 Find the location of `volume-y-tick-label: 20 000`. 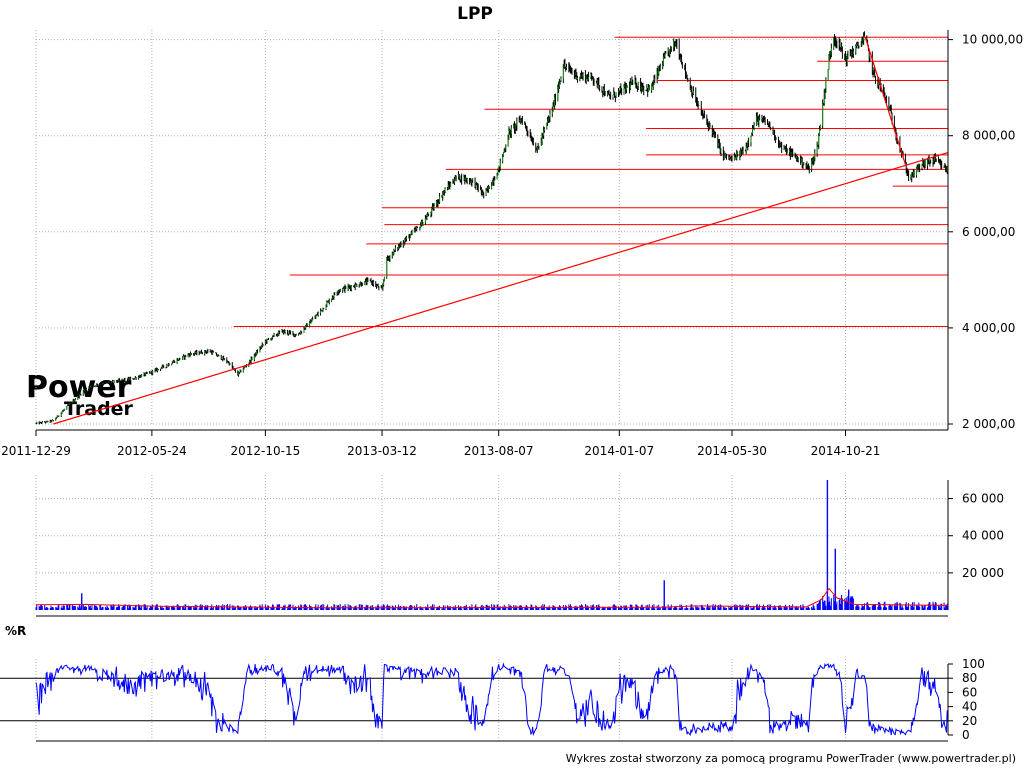

volume-y-tick-label: 20 000 is located at coordinates (983, 573).